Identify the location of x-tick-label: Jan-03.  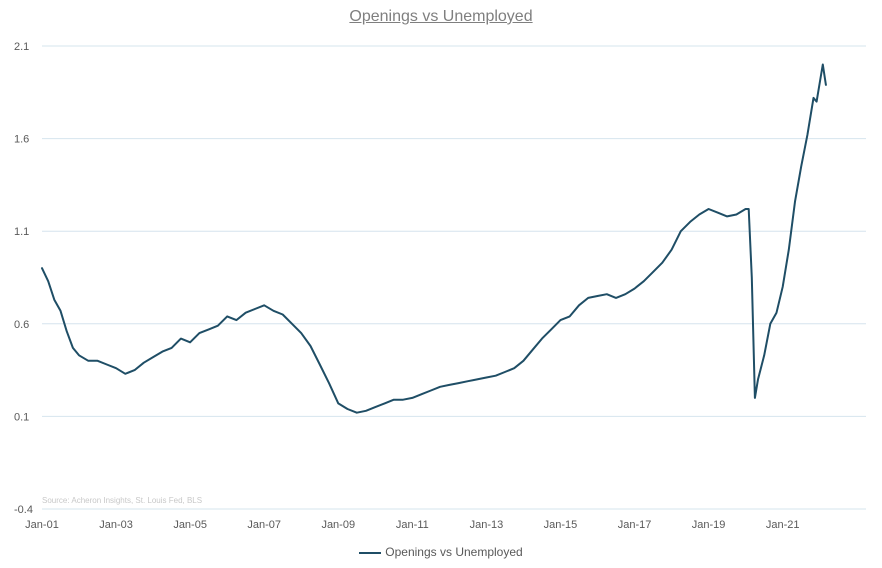
(116, 525).